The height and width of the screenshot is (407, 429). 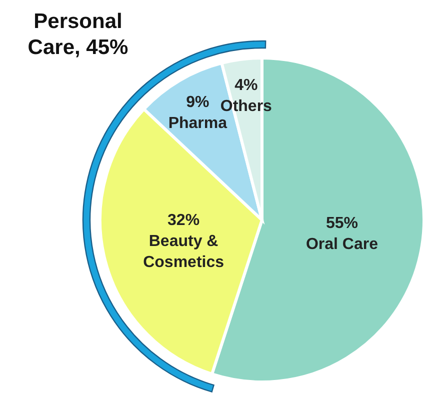 What do you see at coordinates (184, 221) in the screenshot?
I see `data-label: 32%` at bounding box center [184, 221].